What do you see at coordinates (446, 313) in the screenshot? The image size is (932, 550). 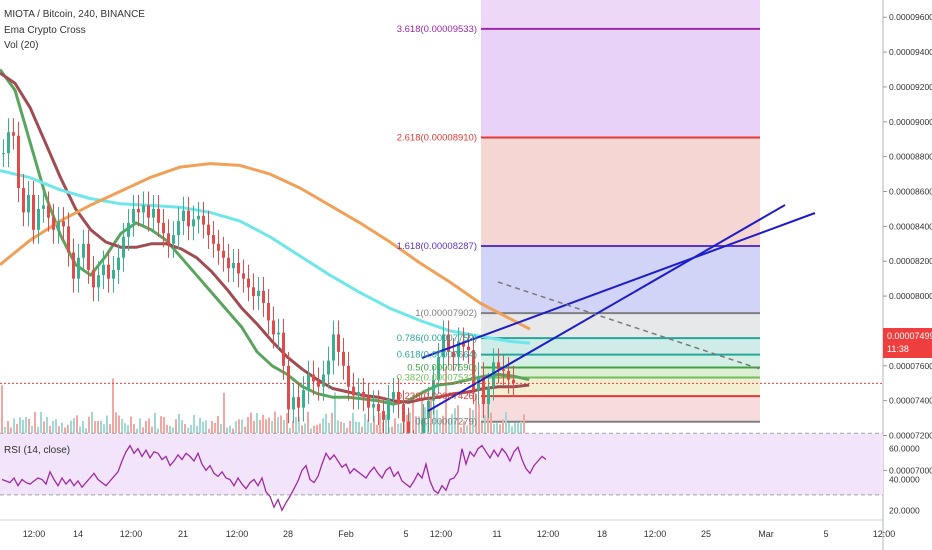 I see `fib-level-label: 1(0.00007902)` at bounding box center [446, 313].